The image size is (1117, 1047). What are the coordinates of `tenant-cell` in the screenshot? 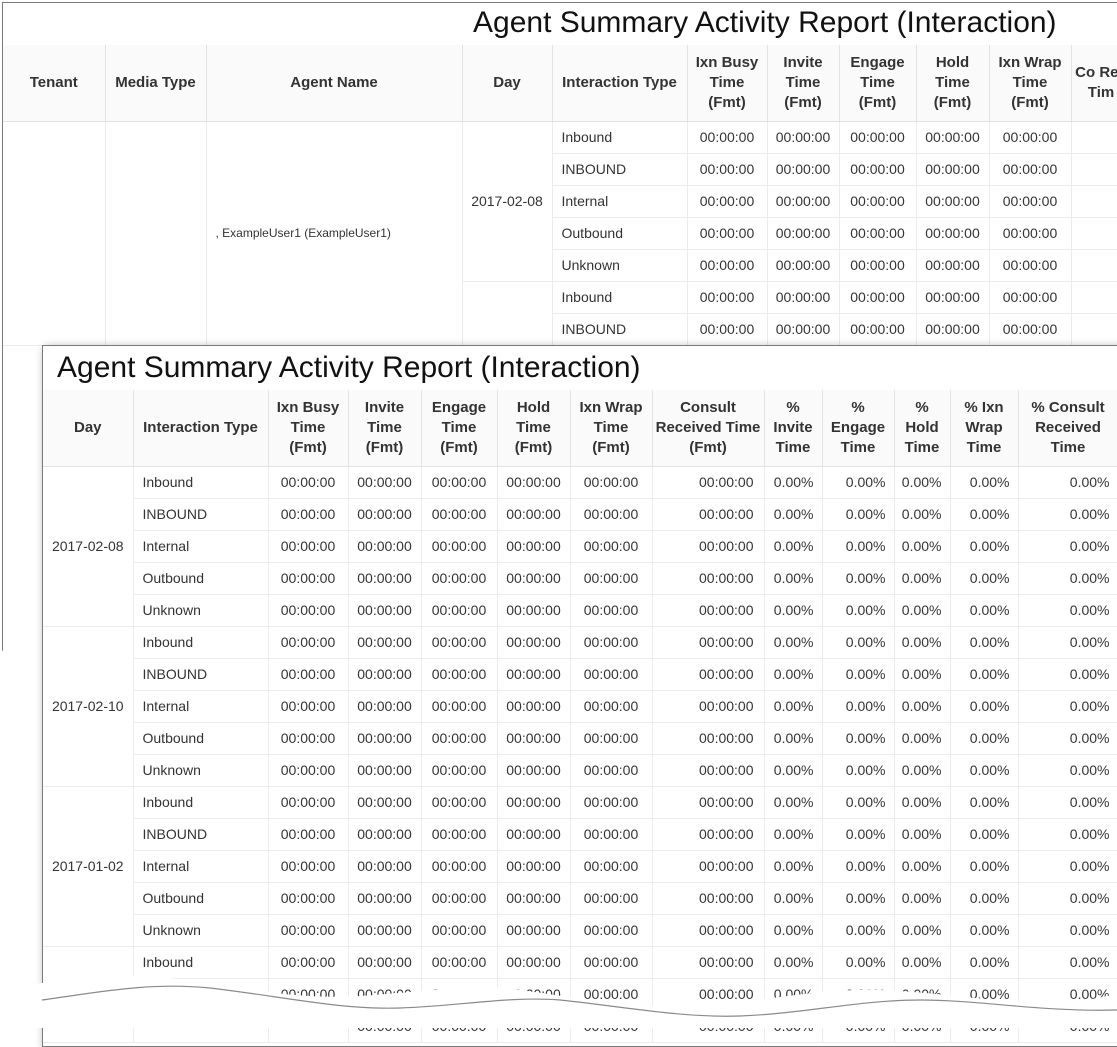 It's located at (54, 233).